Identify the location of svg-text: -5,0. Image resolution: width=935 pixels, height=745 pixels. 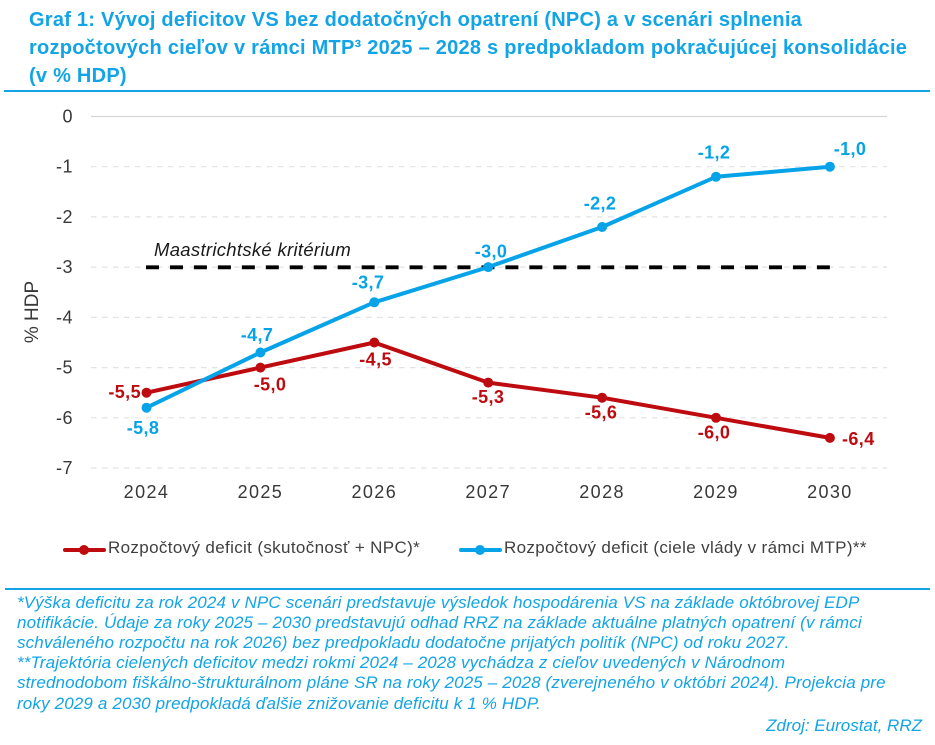
(270, 385).